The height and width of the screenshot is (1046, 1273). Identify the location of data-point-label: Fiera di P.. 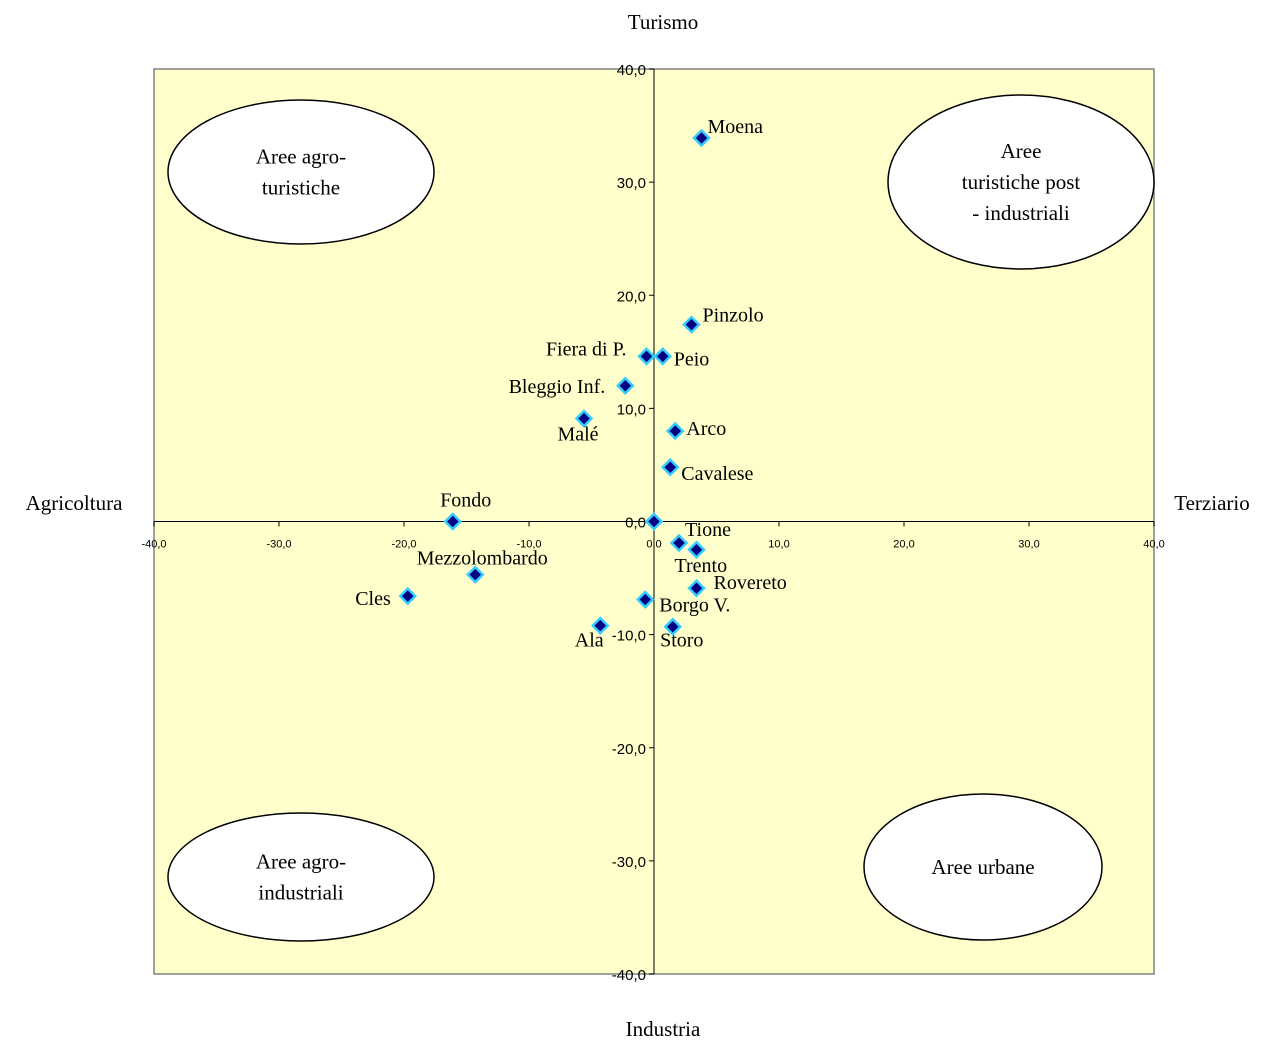
(586, 349).